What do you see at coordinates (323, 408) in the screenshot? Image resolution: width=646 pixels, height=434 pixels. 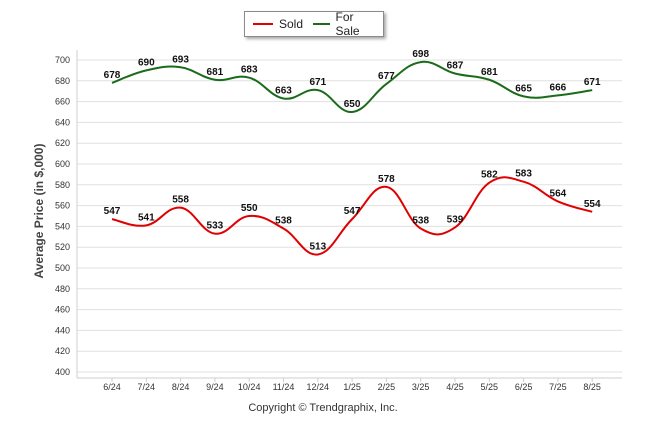 I see `copyright-text: Copyright © Trendgraphix, Inc.` at bounding box center [323, 408].